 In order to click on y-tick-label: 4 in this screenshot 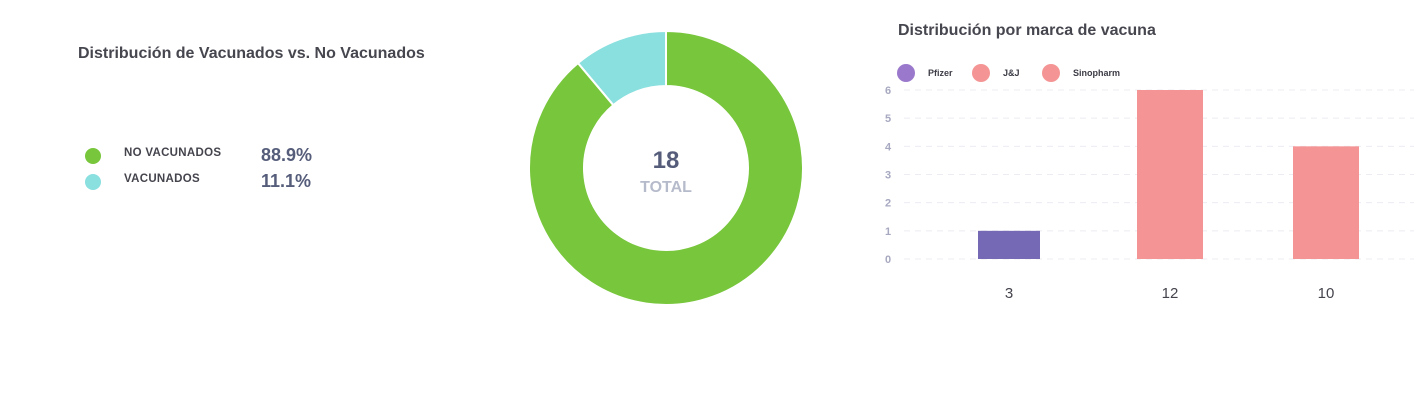, I will do `click(888, 147)`.